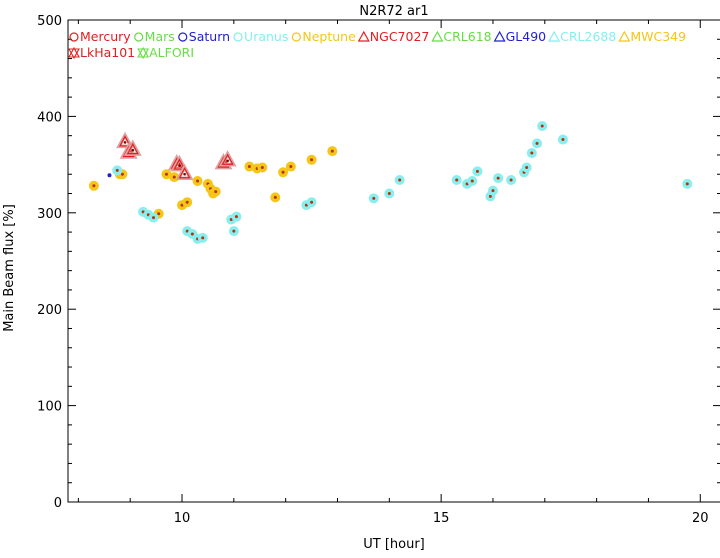 This screenshot has height=558, width=720. Describe the element at coordinates (393, 11) in the screenshot. I see `chart-title: N2R72 ar1` at that location.